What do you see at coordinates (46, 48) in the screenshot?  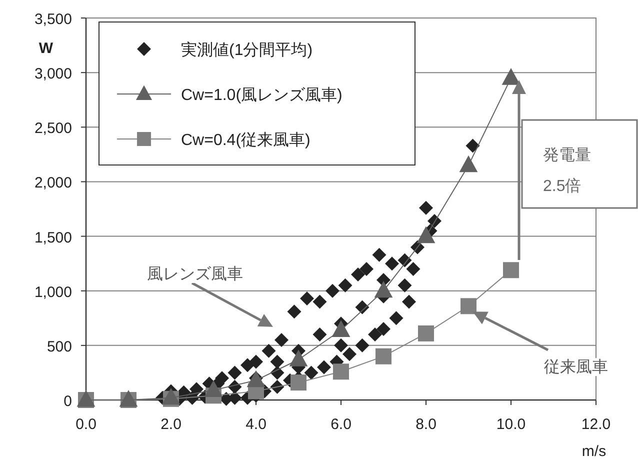 I see `y-axis-title: W` at bounding box center [46, 48].